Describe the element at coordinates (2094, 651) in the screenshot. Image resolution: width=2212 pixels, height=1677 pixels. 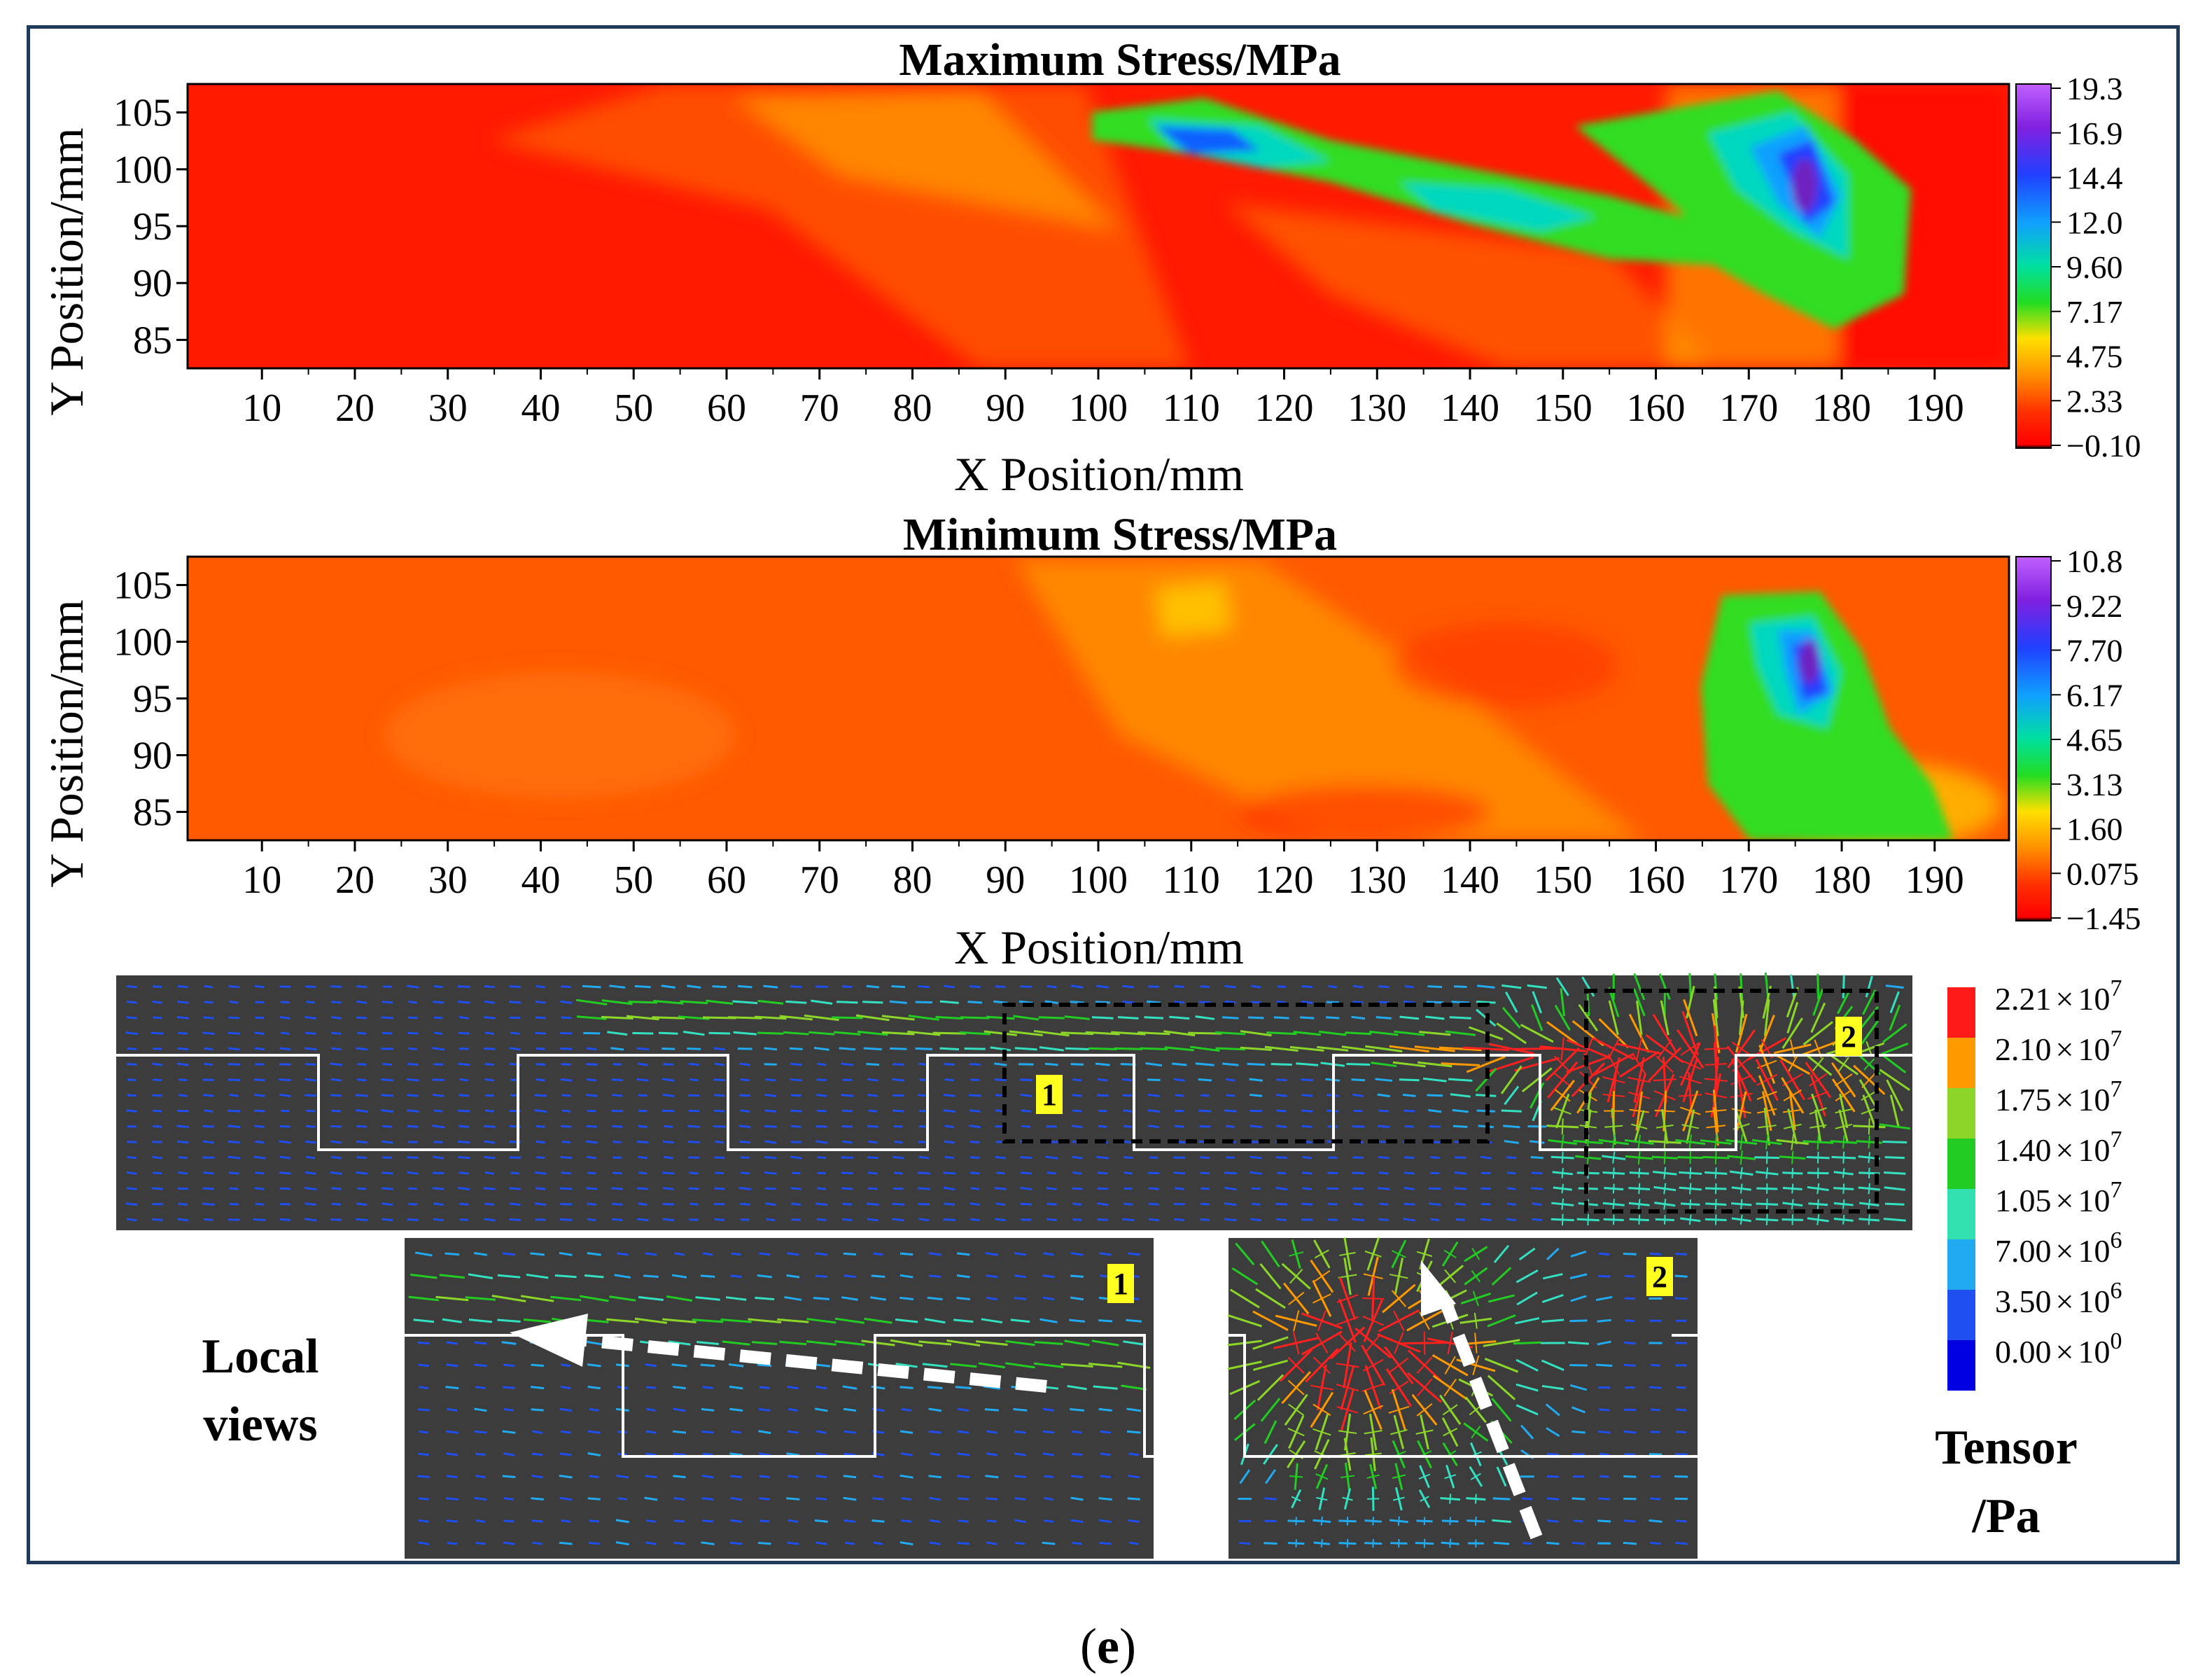
I see `colorbar-tick-label: 7.70` at that location.